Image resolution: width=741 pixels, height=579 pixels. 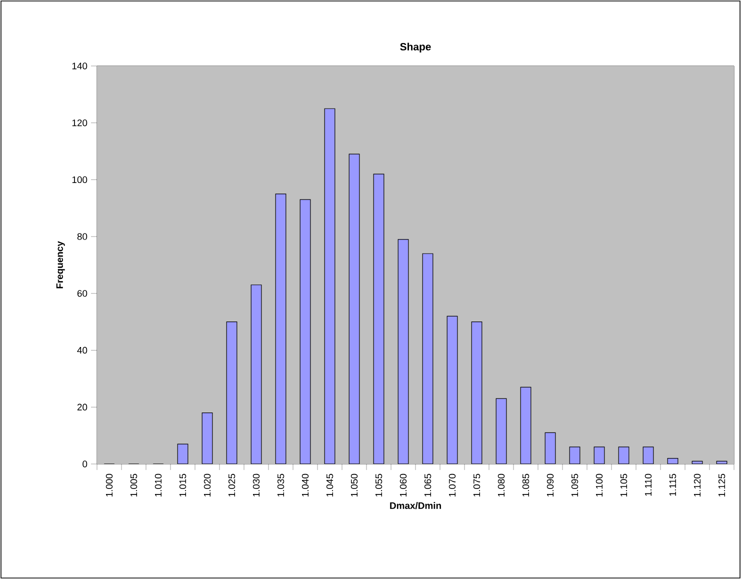 What do you see at coordinates (82, 407) in the screenshot?
I see `y-tick-label: 20` at bounding box center [82, 407].